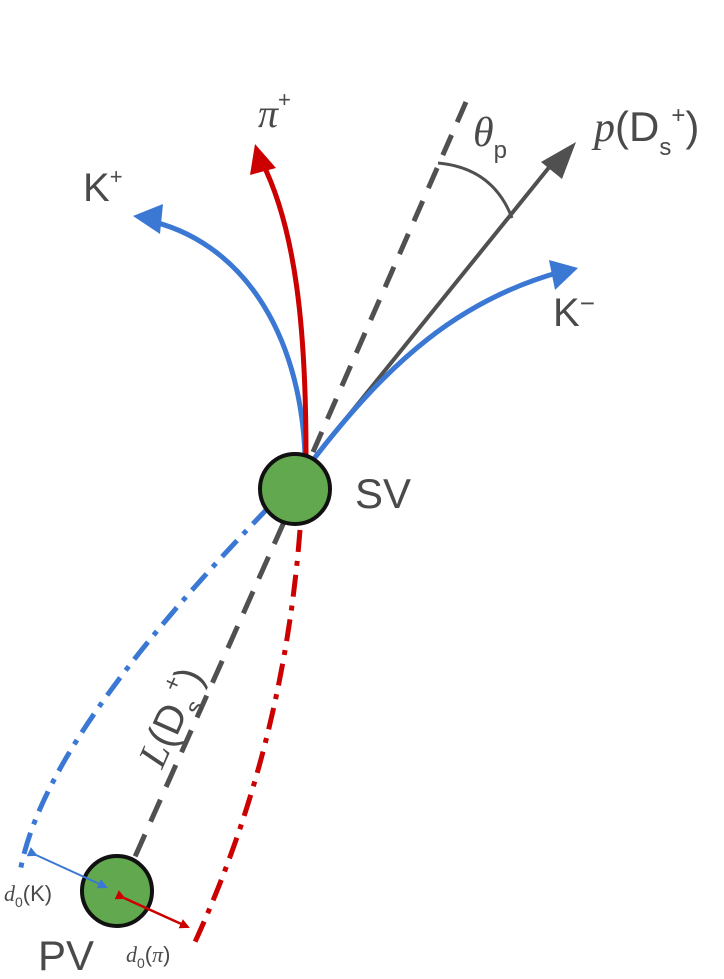  Describe the element at coordinates (226, 336) in the screenshot. I see `kaon-plus-track` at that location.